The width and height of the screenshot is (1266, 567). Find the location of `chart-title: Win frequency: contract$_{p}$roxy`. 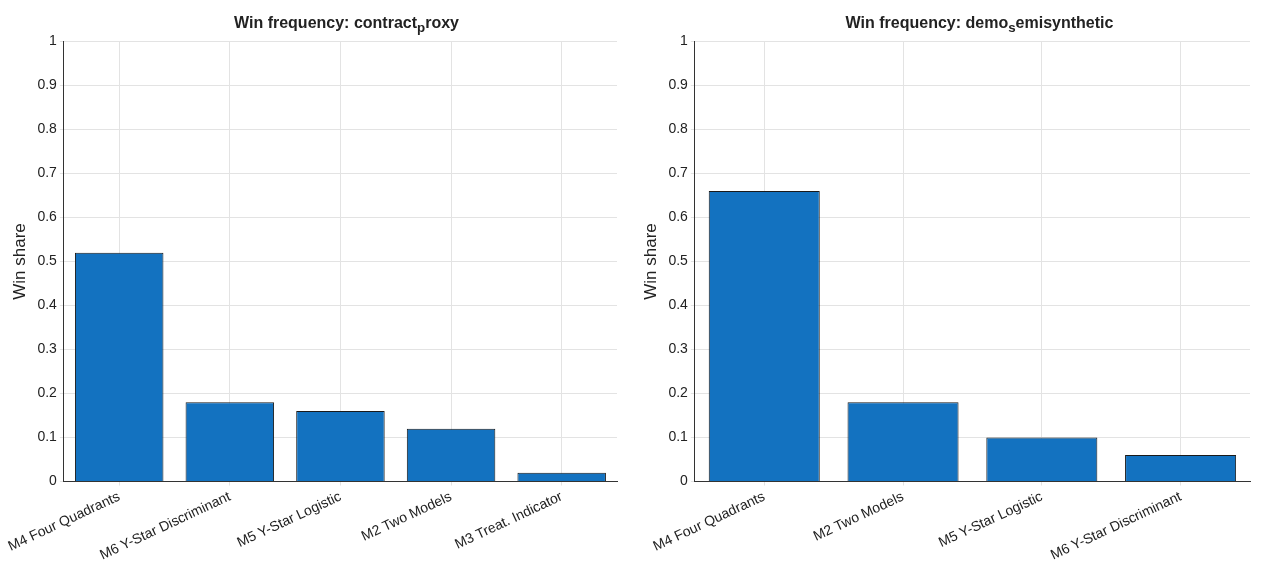

chart-title: Win frequency: contract$_{p}$roxy is located at coordinates (346, 25).